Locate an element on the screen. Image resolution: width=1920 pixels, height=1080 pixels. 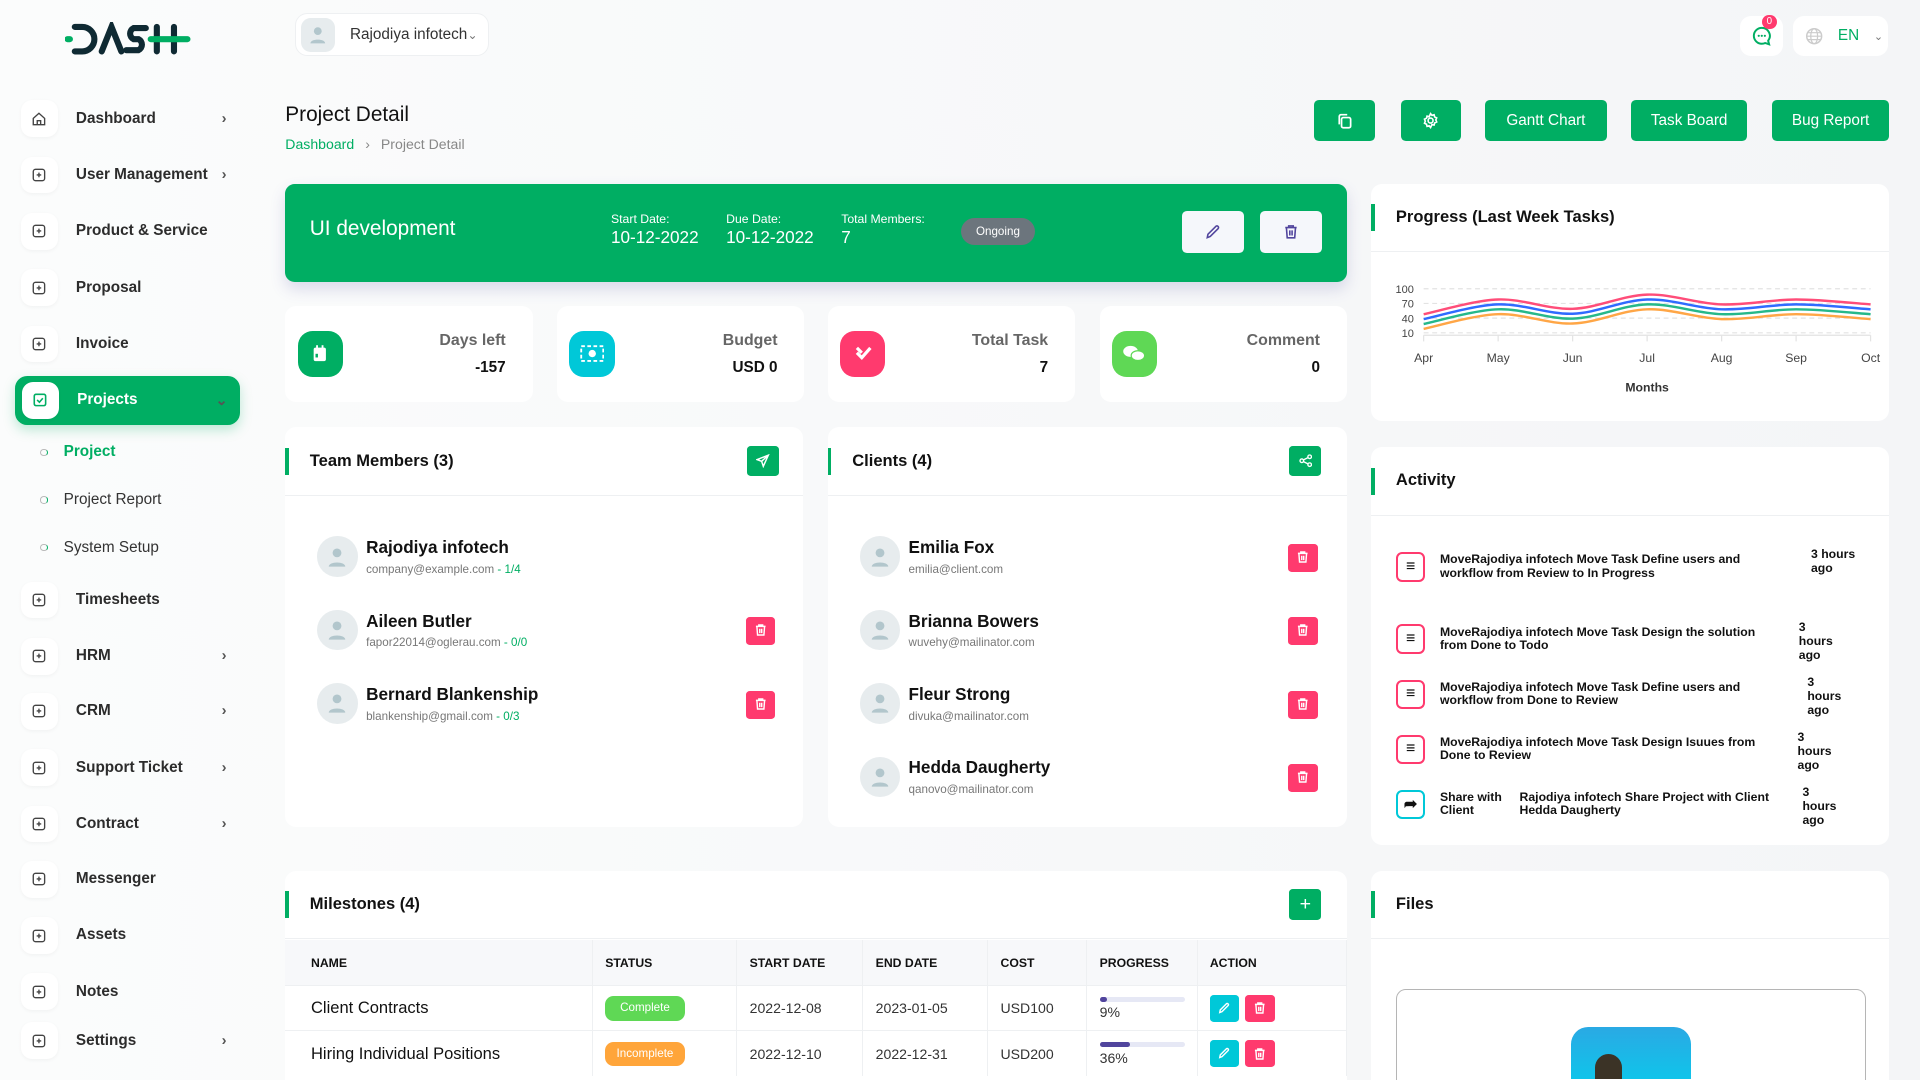
sidebar-item-messenger: Messenger is located at coordinates (129, 879).